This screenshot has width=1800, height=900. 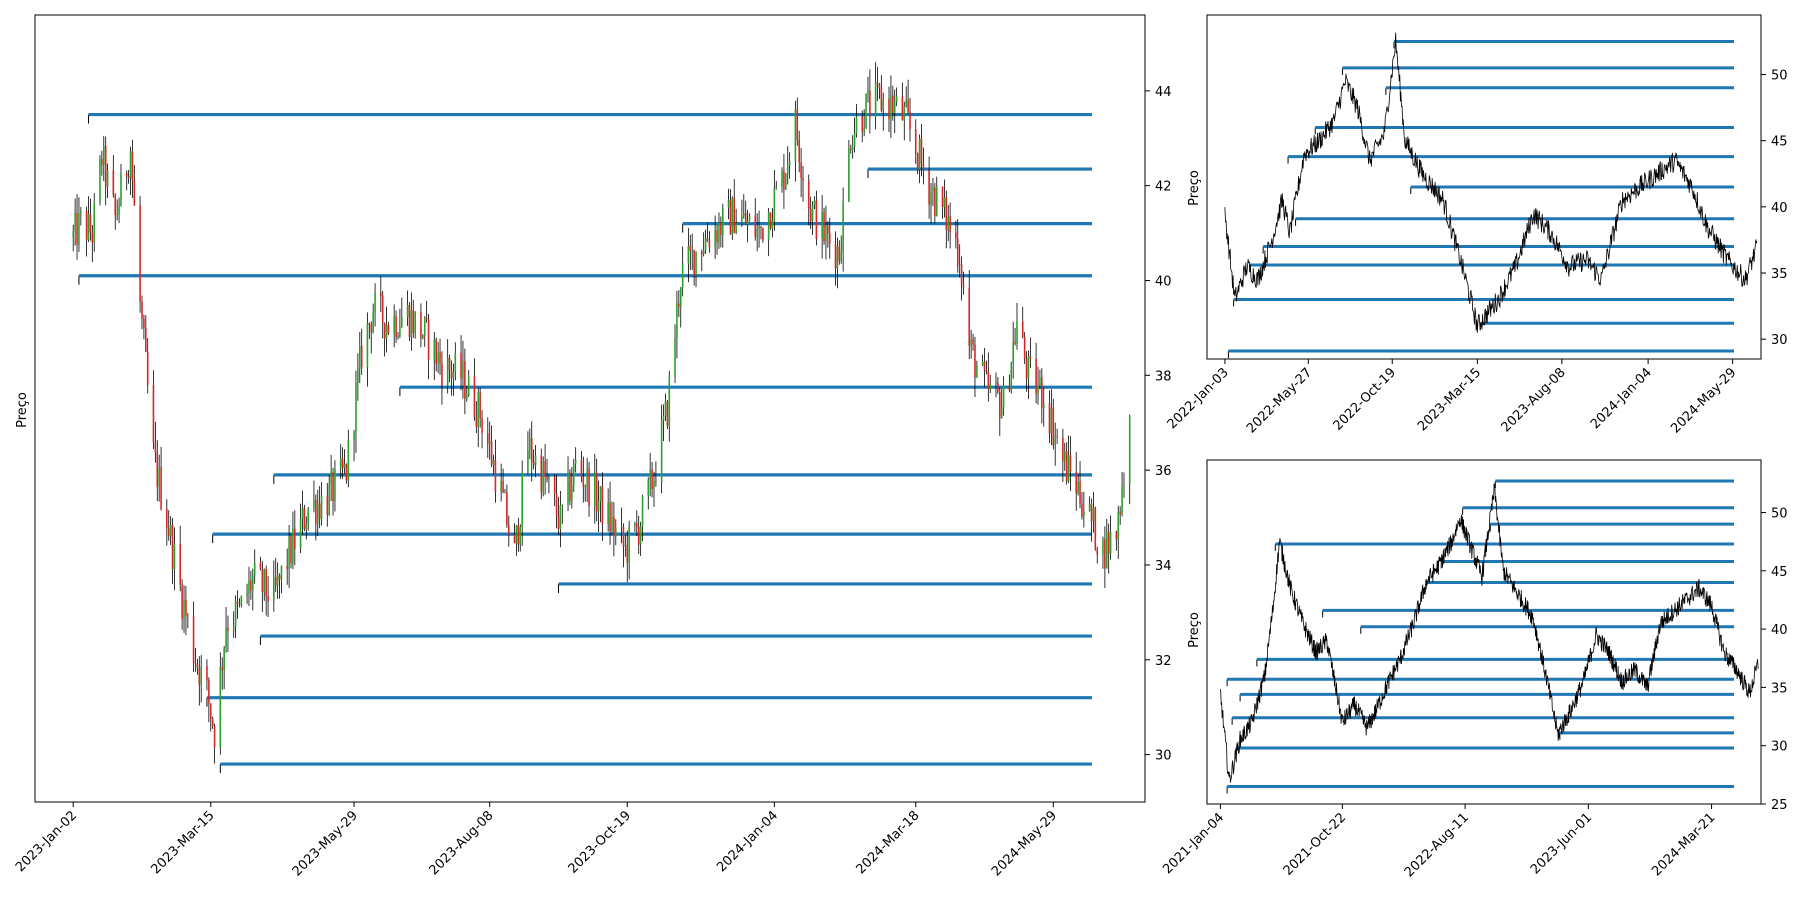 I want to click on price-line, so click(x=1489, y=633).